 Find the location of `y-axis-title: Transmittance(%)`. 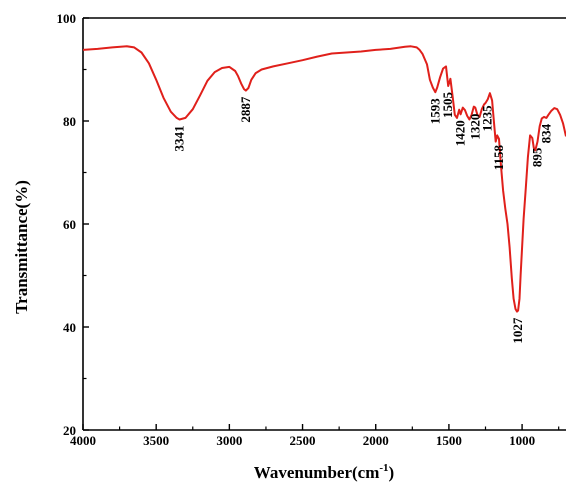

y-axis-title: Transmittance(%) is located at coordinates (21, 247).